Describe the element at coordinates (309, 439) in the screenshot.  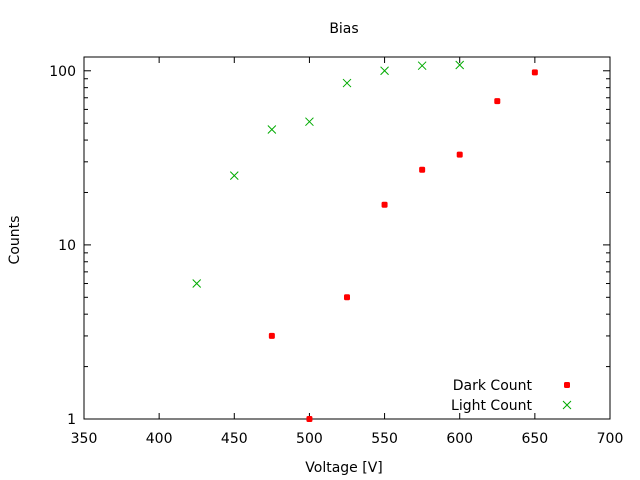
I see `x-tick-label: 500` at that location.